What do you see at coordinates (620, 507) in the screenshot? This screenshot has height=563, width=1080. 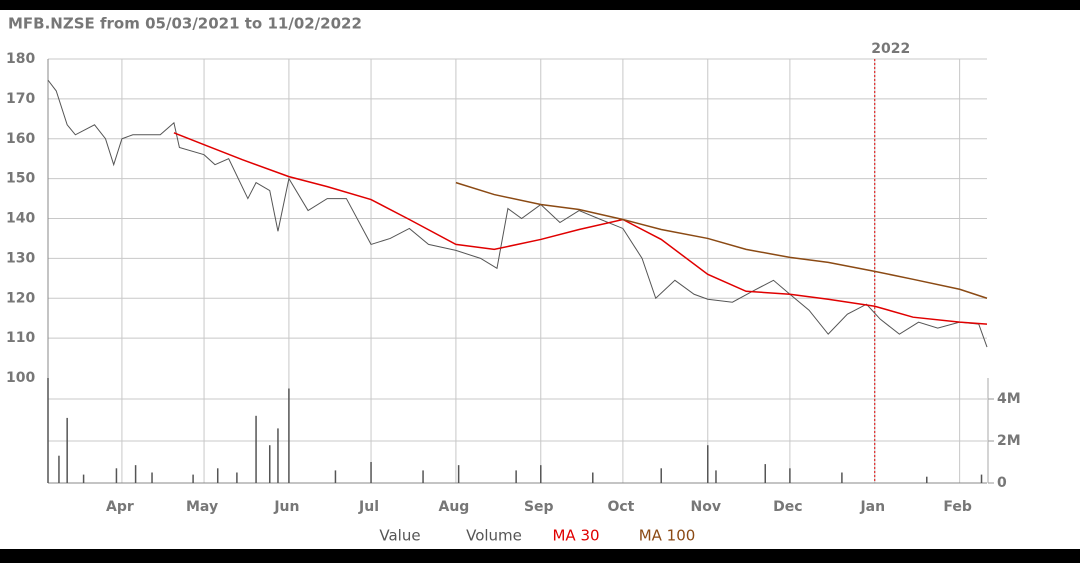 I see `x-tick-label: Oct` at bounding box center [620, 507].